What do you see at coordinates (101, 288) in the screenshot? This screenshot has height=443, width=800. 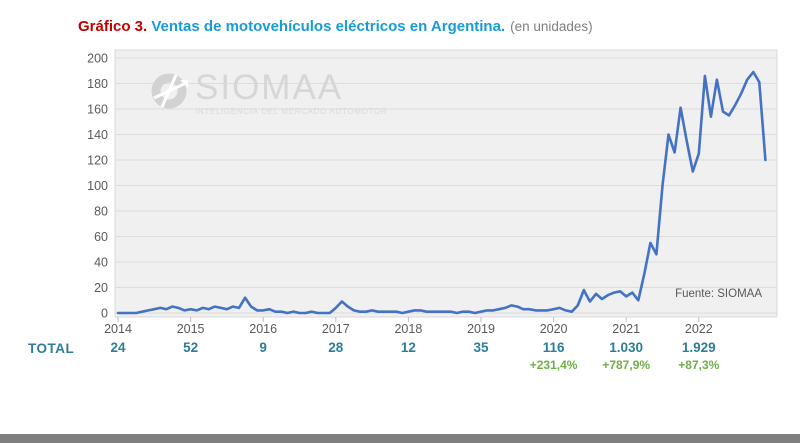 I see `y-axis-label-20: 20` at bounding box center [101, 288].